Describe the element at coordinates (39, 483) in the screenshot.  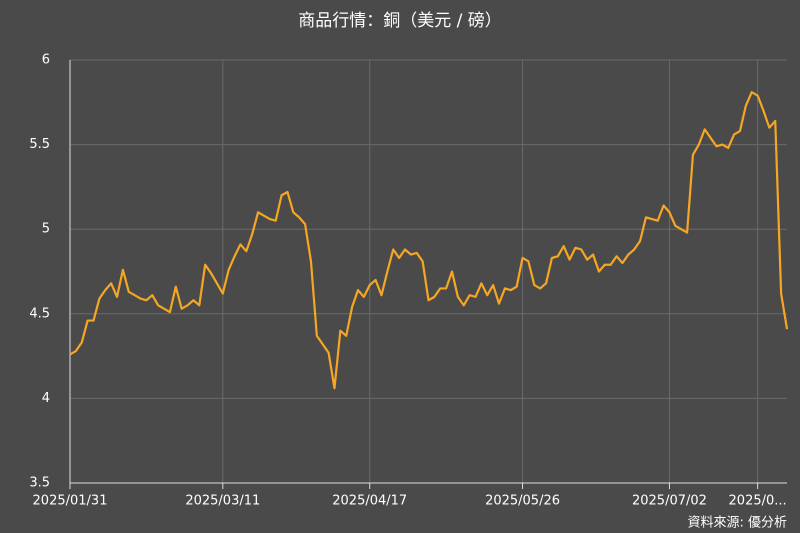
I see `y-tick-label: 3.5` at that location.